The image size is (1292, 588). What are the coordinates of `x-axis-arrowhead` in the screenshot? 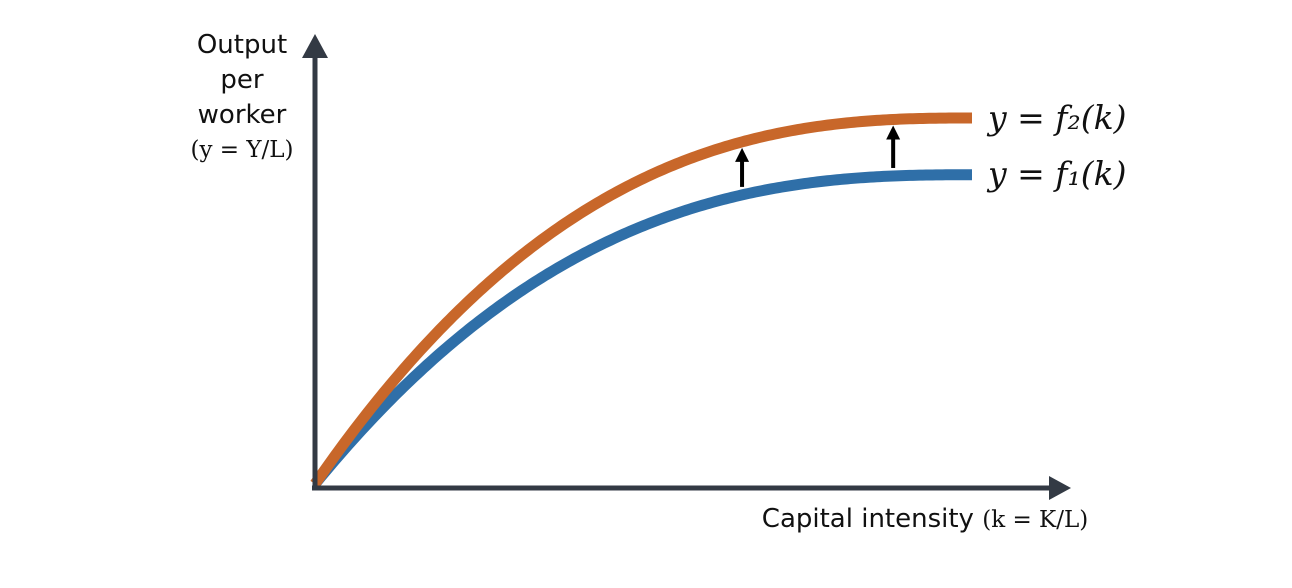 It's located at (1060, 488).